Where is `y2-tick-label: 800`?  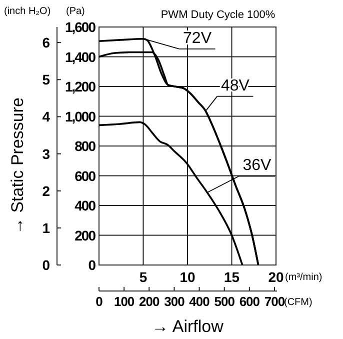
y2-tick-label: 800 is located at coordinates (85, 146).